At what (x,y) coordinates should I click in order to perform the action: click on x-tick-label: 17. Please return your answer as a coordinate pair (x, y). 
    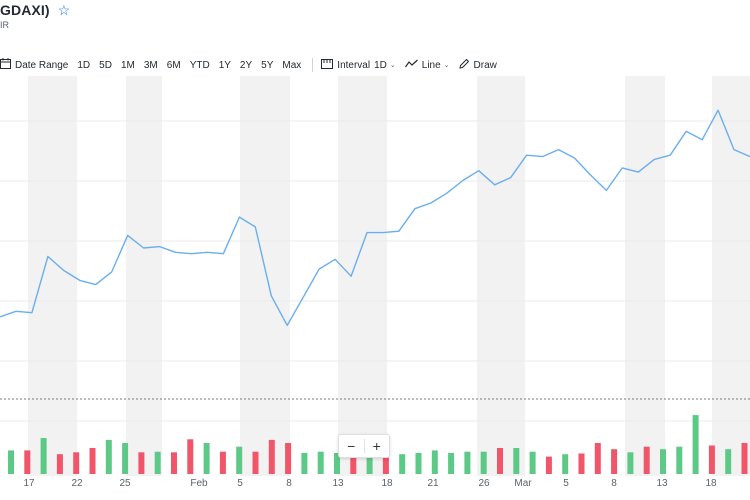
    Looking at the image, I should click on (29, 483).